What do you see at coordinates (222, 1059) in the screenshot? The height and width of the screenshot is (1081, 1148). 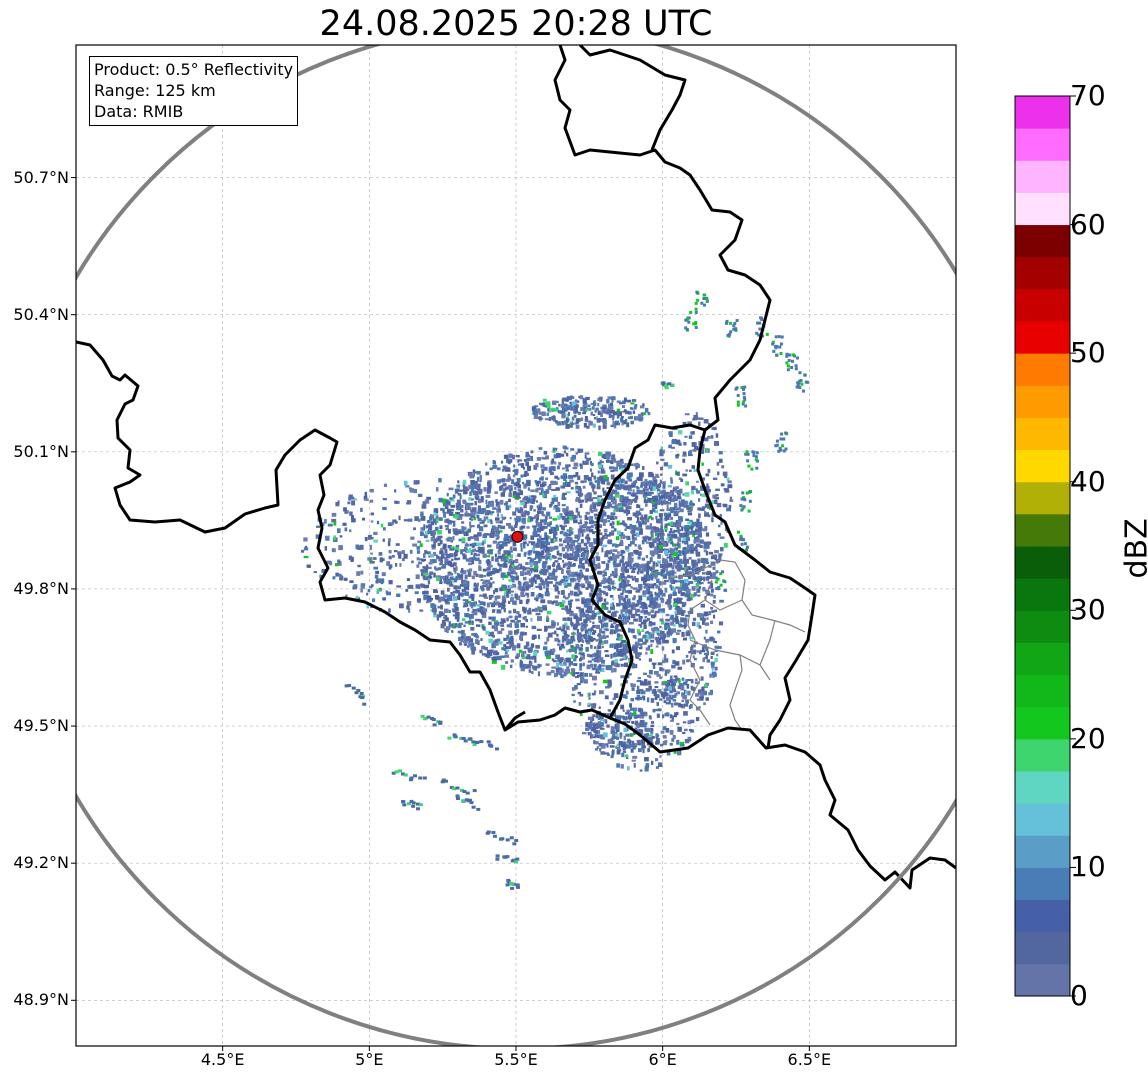 I see `lon-tick-label: 4.5°E` at bounding box center [222, 1059].